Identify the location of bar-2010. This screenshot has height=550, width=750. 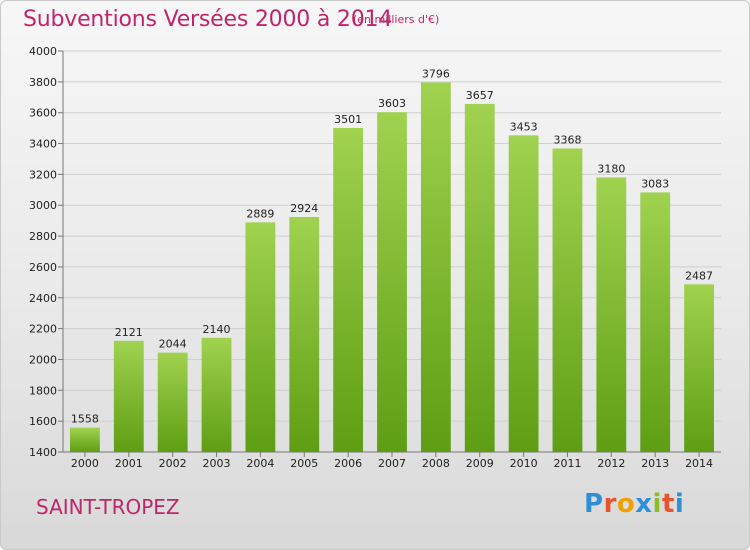
(523, 293).